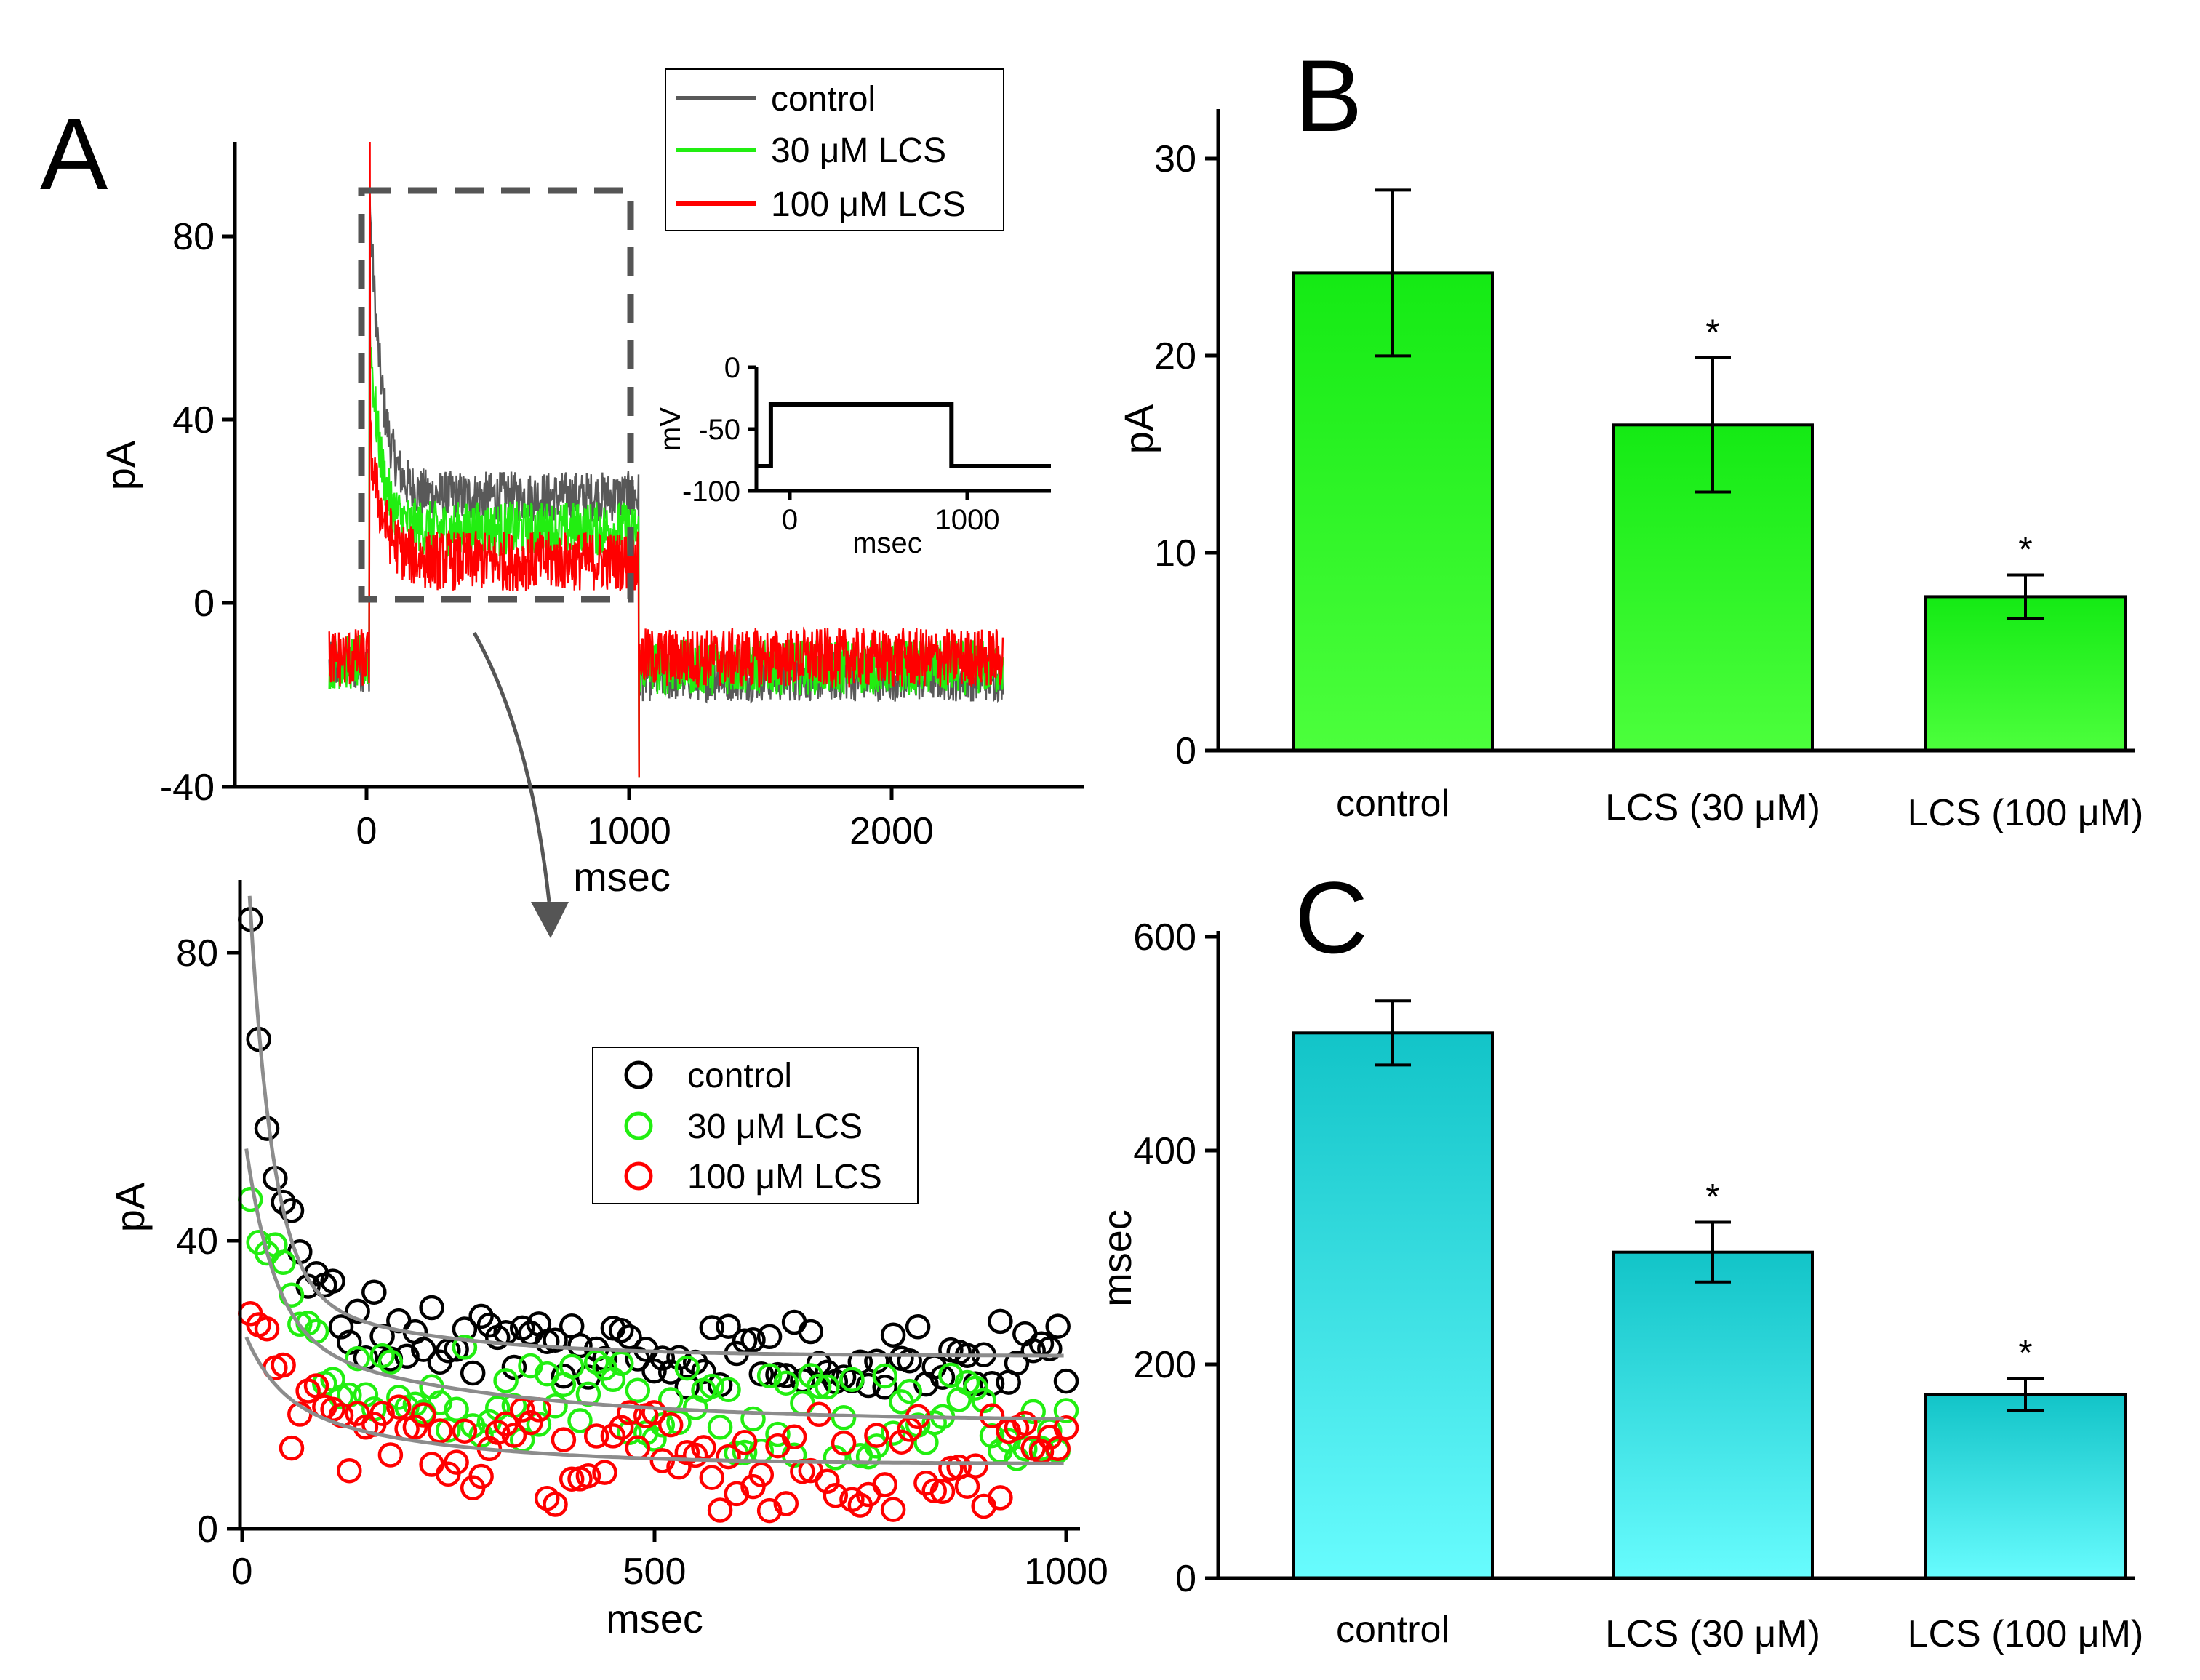 The height and width of the screenshot is (1680, 2200). What do you see at coordinates (1709, 470) in the screenshot?
I see `bars-b: **` at bounding box center [1709, 470].